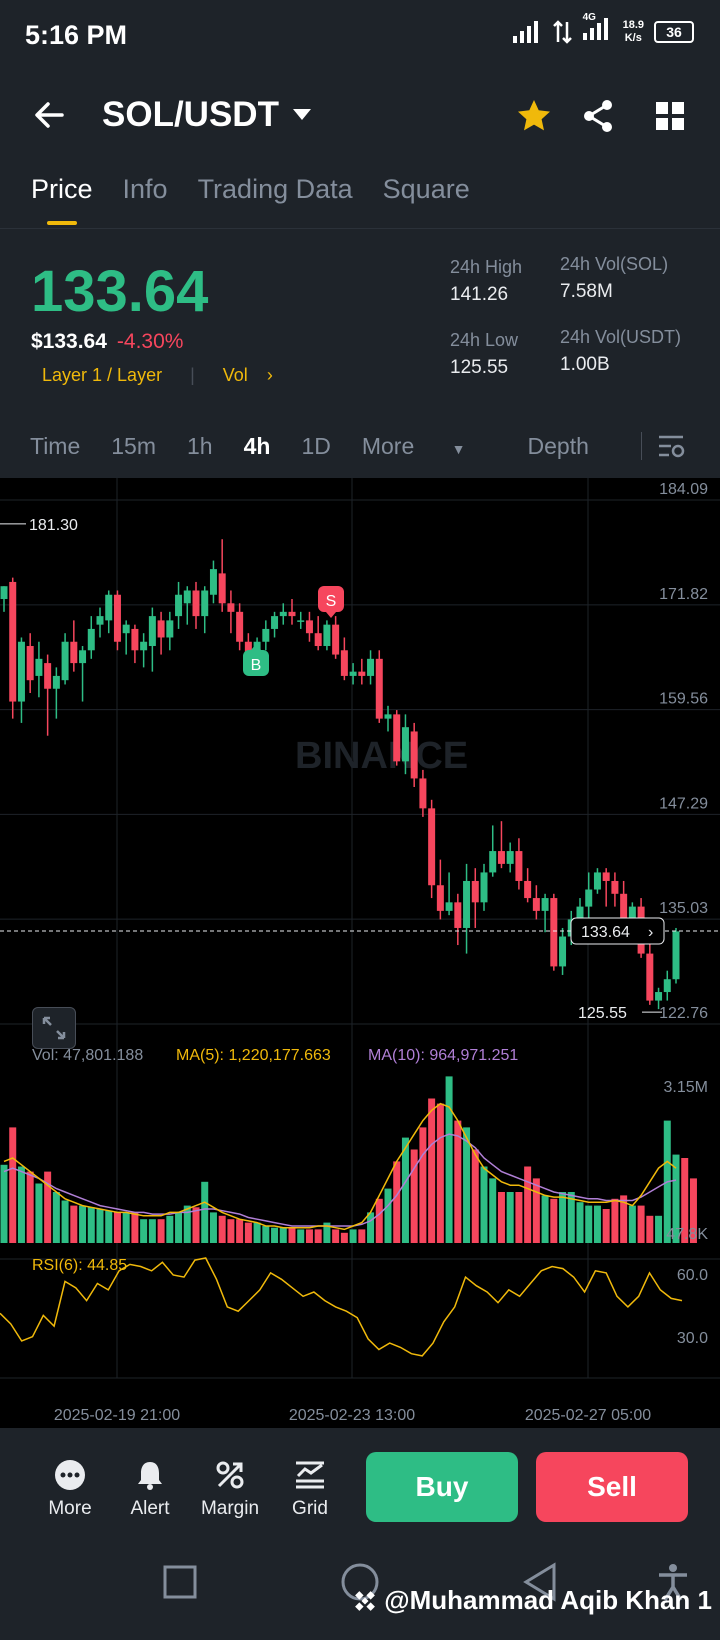 Image resolution: width=720 pixels, height=1640 pixels. Describe the element at coordinates (612, 1487) in the screenshot. I see `sell-button: Sell` at that location.